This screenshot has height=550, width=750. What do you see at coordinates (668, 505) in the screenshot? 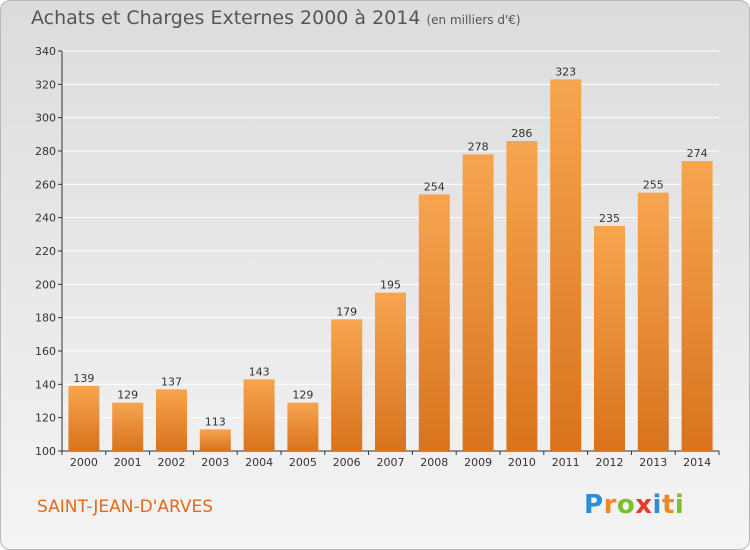
I see `logo-letter: t` at bounding box center [668, 505].